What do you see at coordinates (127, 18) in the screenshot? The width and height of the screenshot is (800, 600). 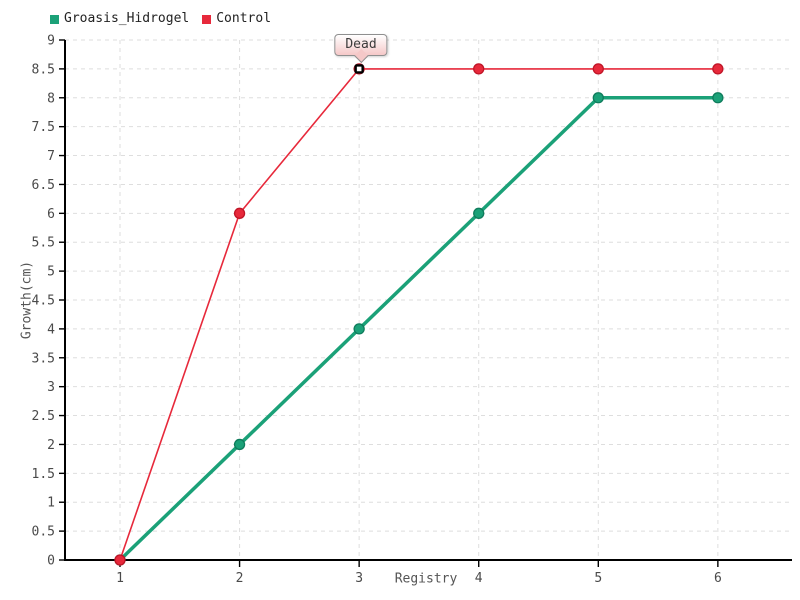 I see `legend-label-groasis-hidrogel: Groasis_Hidrogel` at bounding box center [127, 18].